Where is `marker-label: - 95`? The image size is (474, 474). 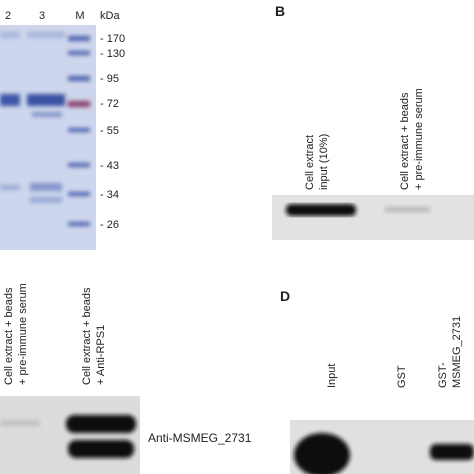 marker-label: - 95 is located at coordinates (109, 79).